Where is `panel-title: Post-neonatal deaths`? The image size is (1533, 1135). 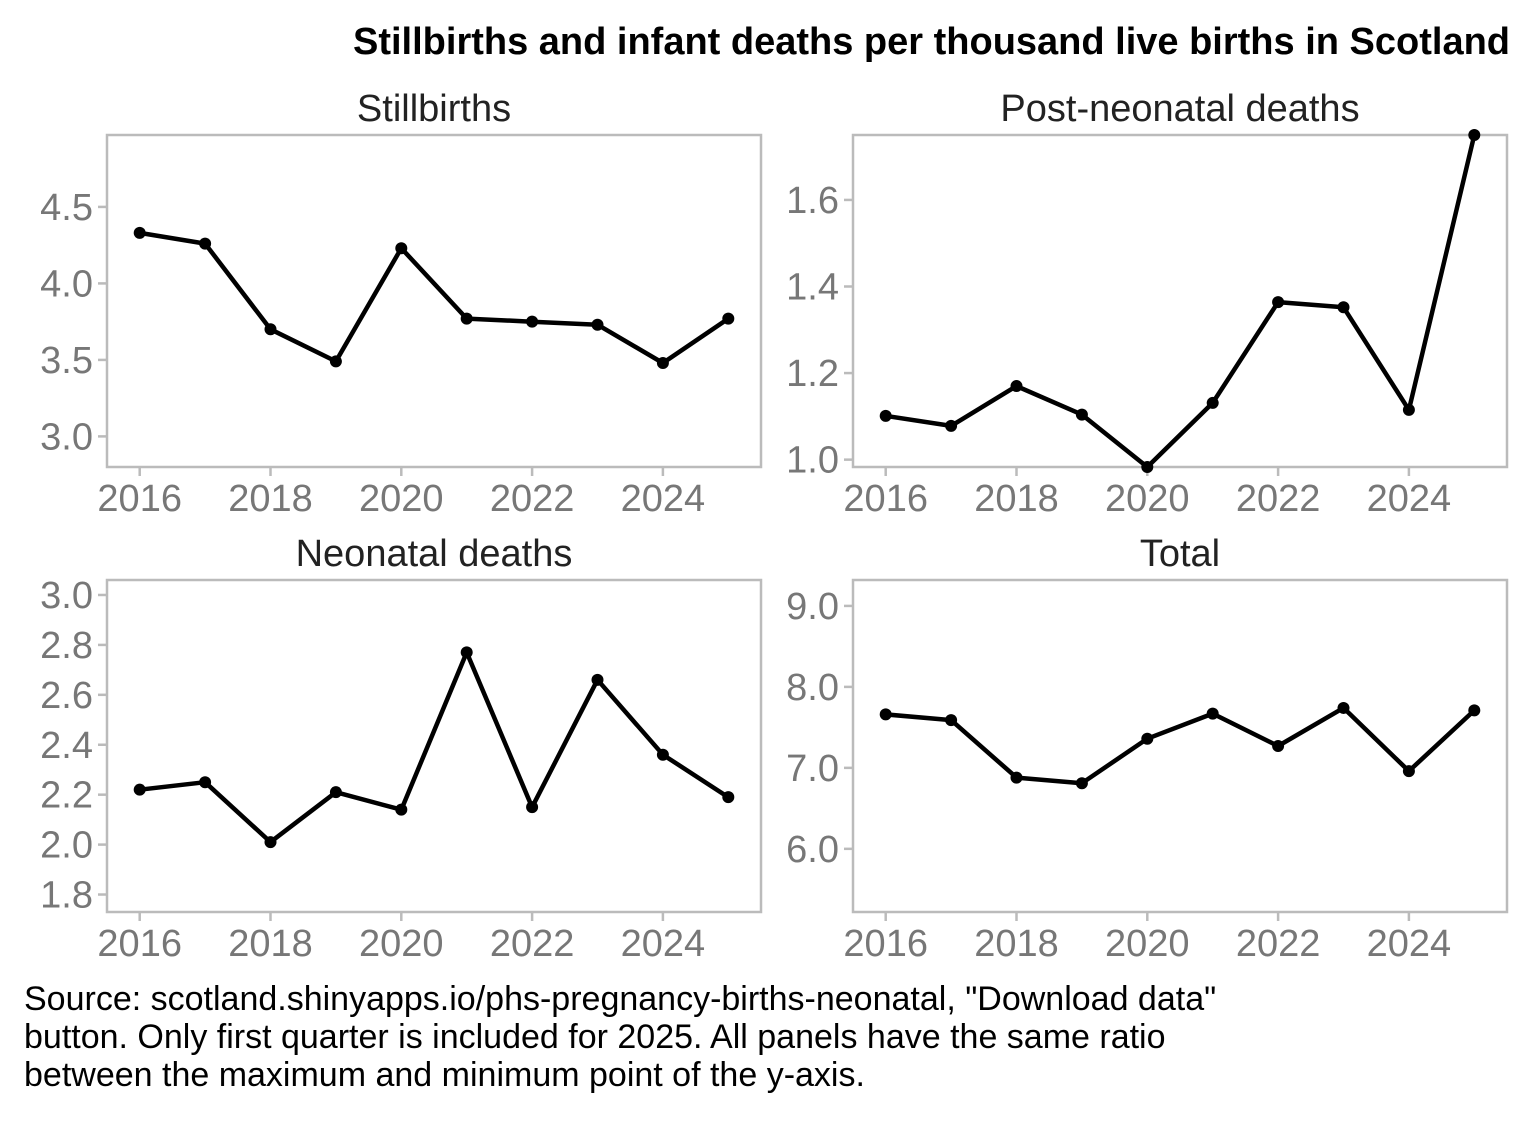 panel-title: Post-neonatal deaths is located at coordinates (1179, 109).